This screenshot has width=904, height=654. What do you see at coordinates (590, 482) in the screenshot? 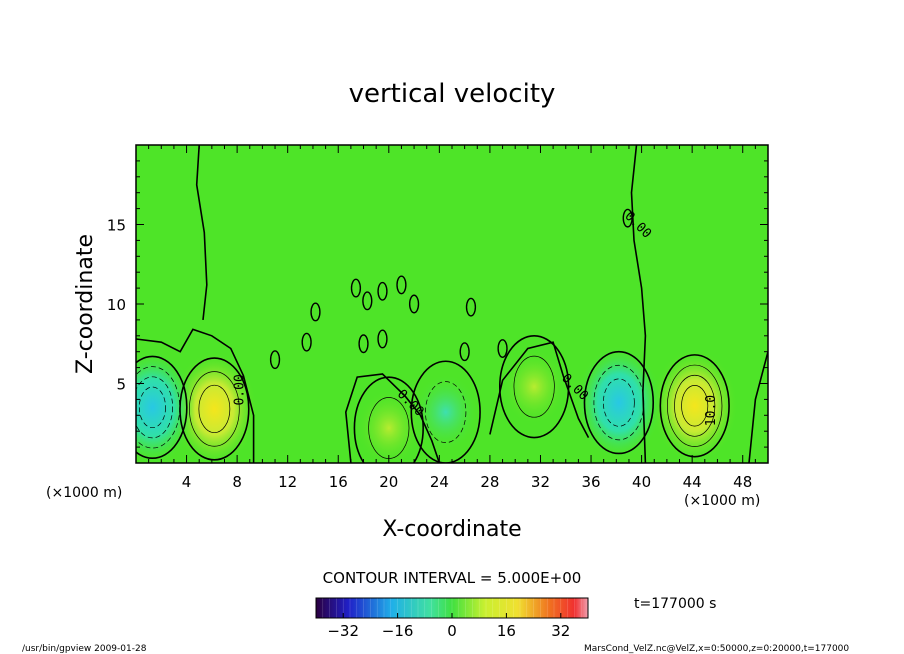
I see `x-tick-label: 36` at bounding box center [590, 482].